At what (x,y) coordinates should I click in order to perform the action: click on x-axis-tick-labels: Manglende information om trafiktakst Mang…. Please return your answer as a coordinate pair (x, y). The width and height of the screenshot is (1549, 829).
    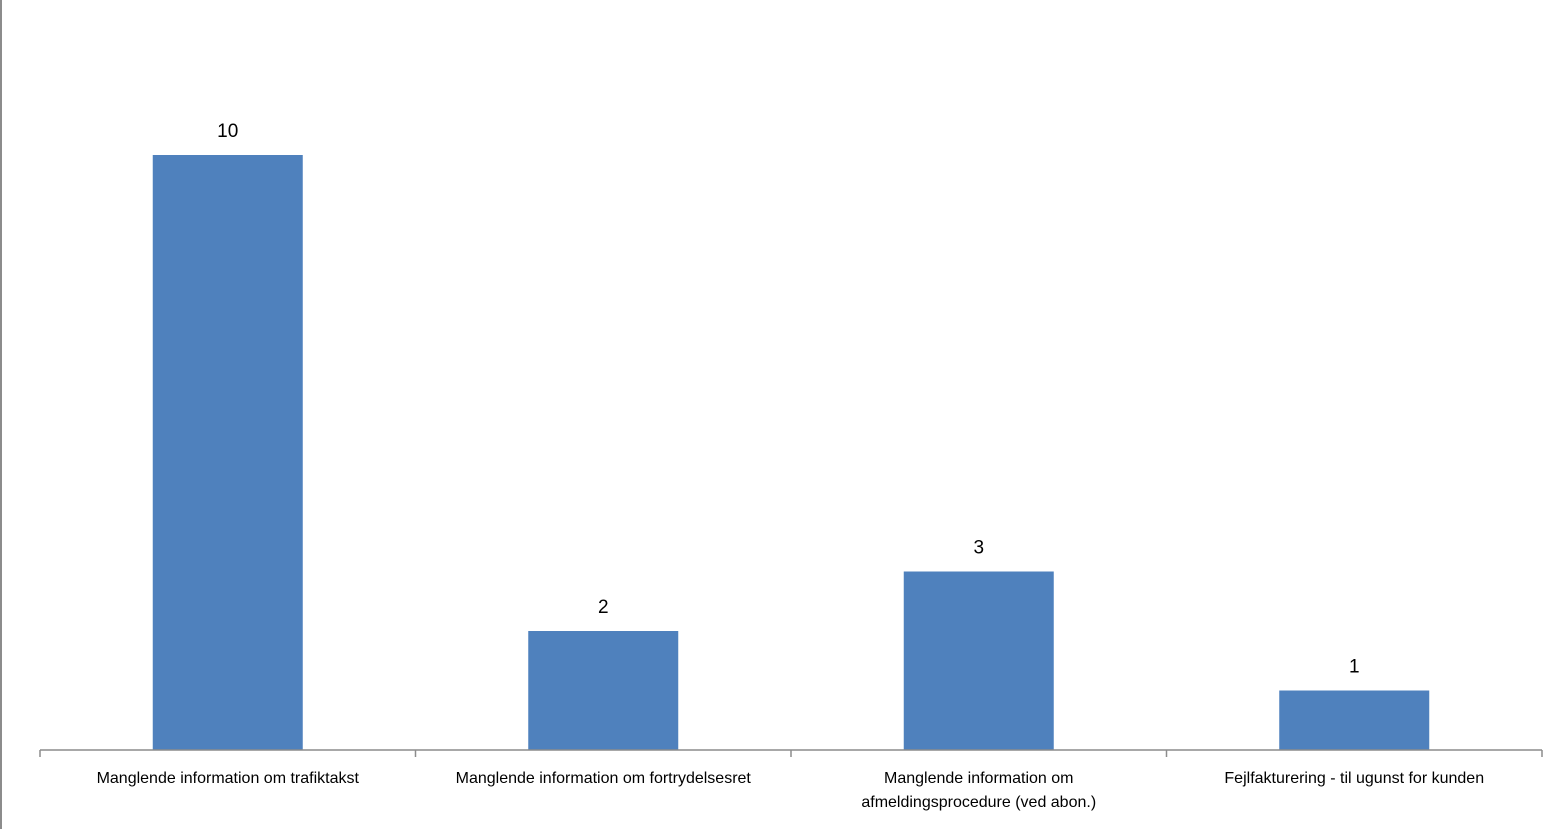
    Looking at the image, I should click on (791, 790).